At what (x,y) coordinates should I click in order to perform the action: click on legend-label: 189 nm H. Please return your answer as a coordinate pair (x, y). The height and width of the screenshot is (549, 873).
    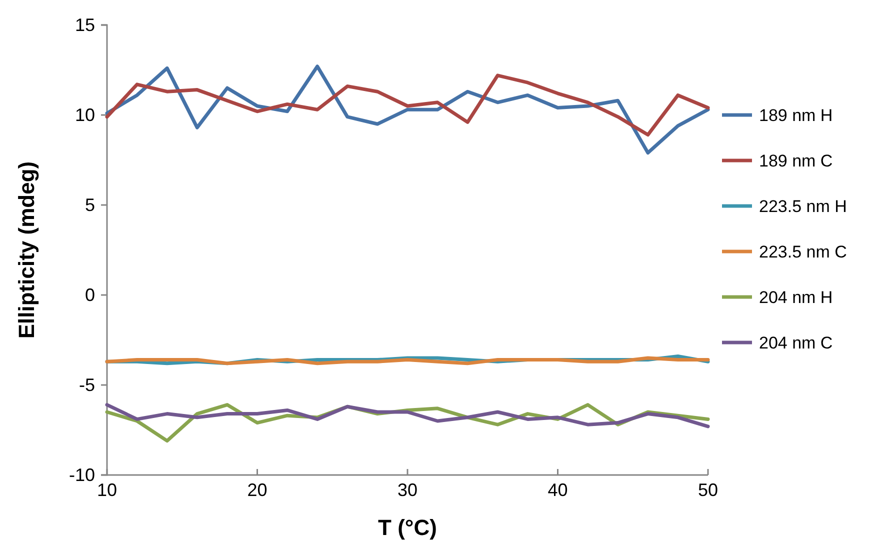
    Looking at the image, I should click on (796, 115).